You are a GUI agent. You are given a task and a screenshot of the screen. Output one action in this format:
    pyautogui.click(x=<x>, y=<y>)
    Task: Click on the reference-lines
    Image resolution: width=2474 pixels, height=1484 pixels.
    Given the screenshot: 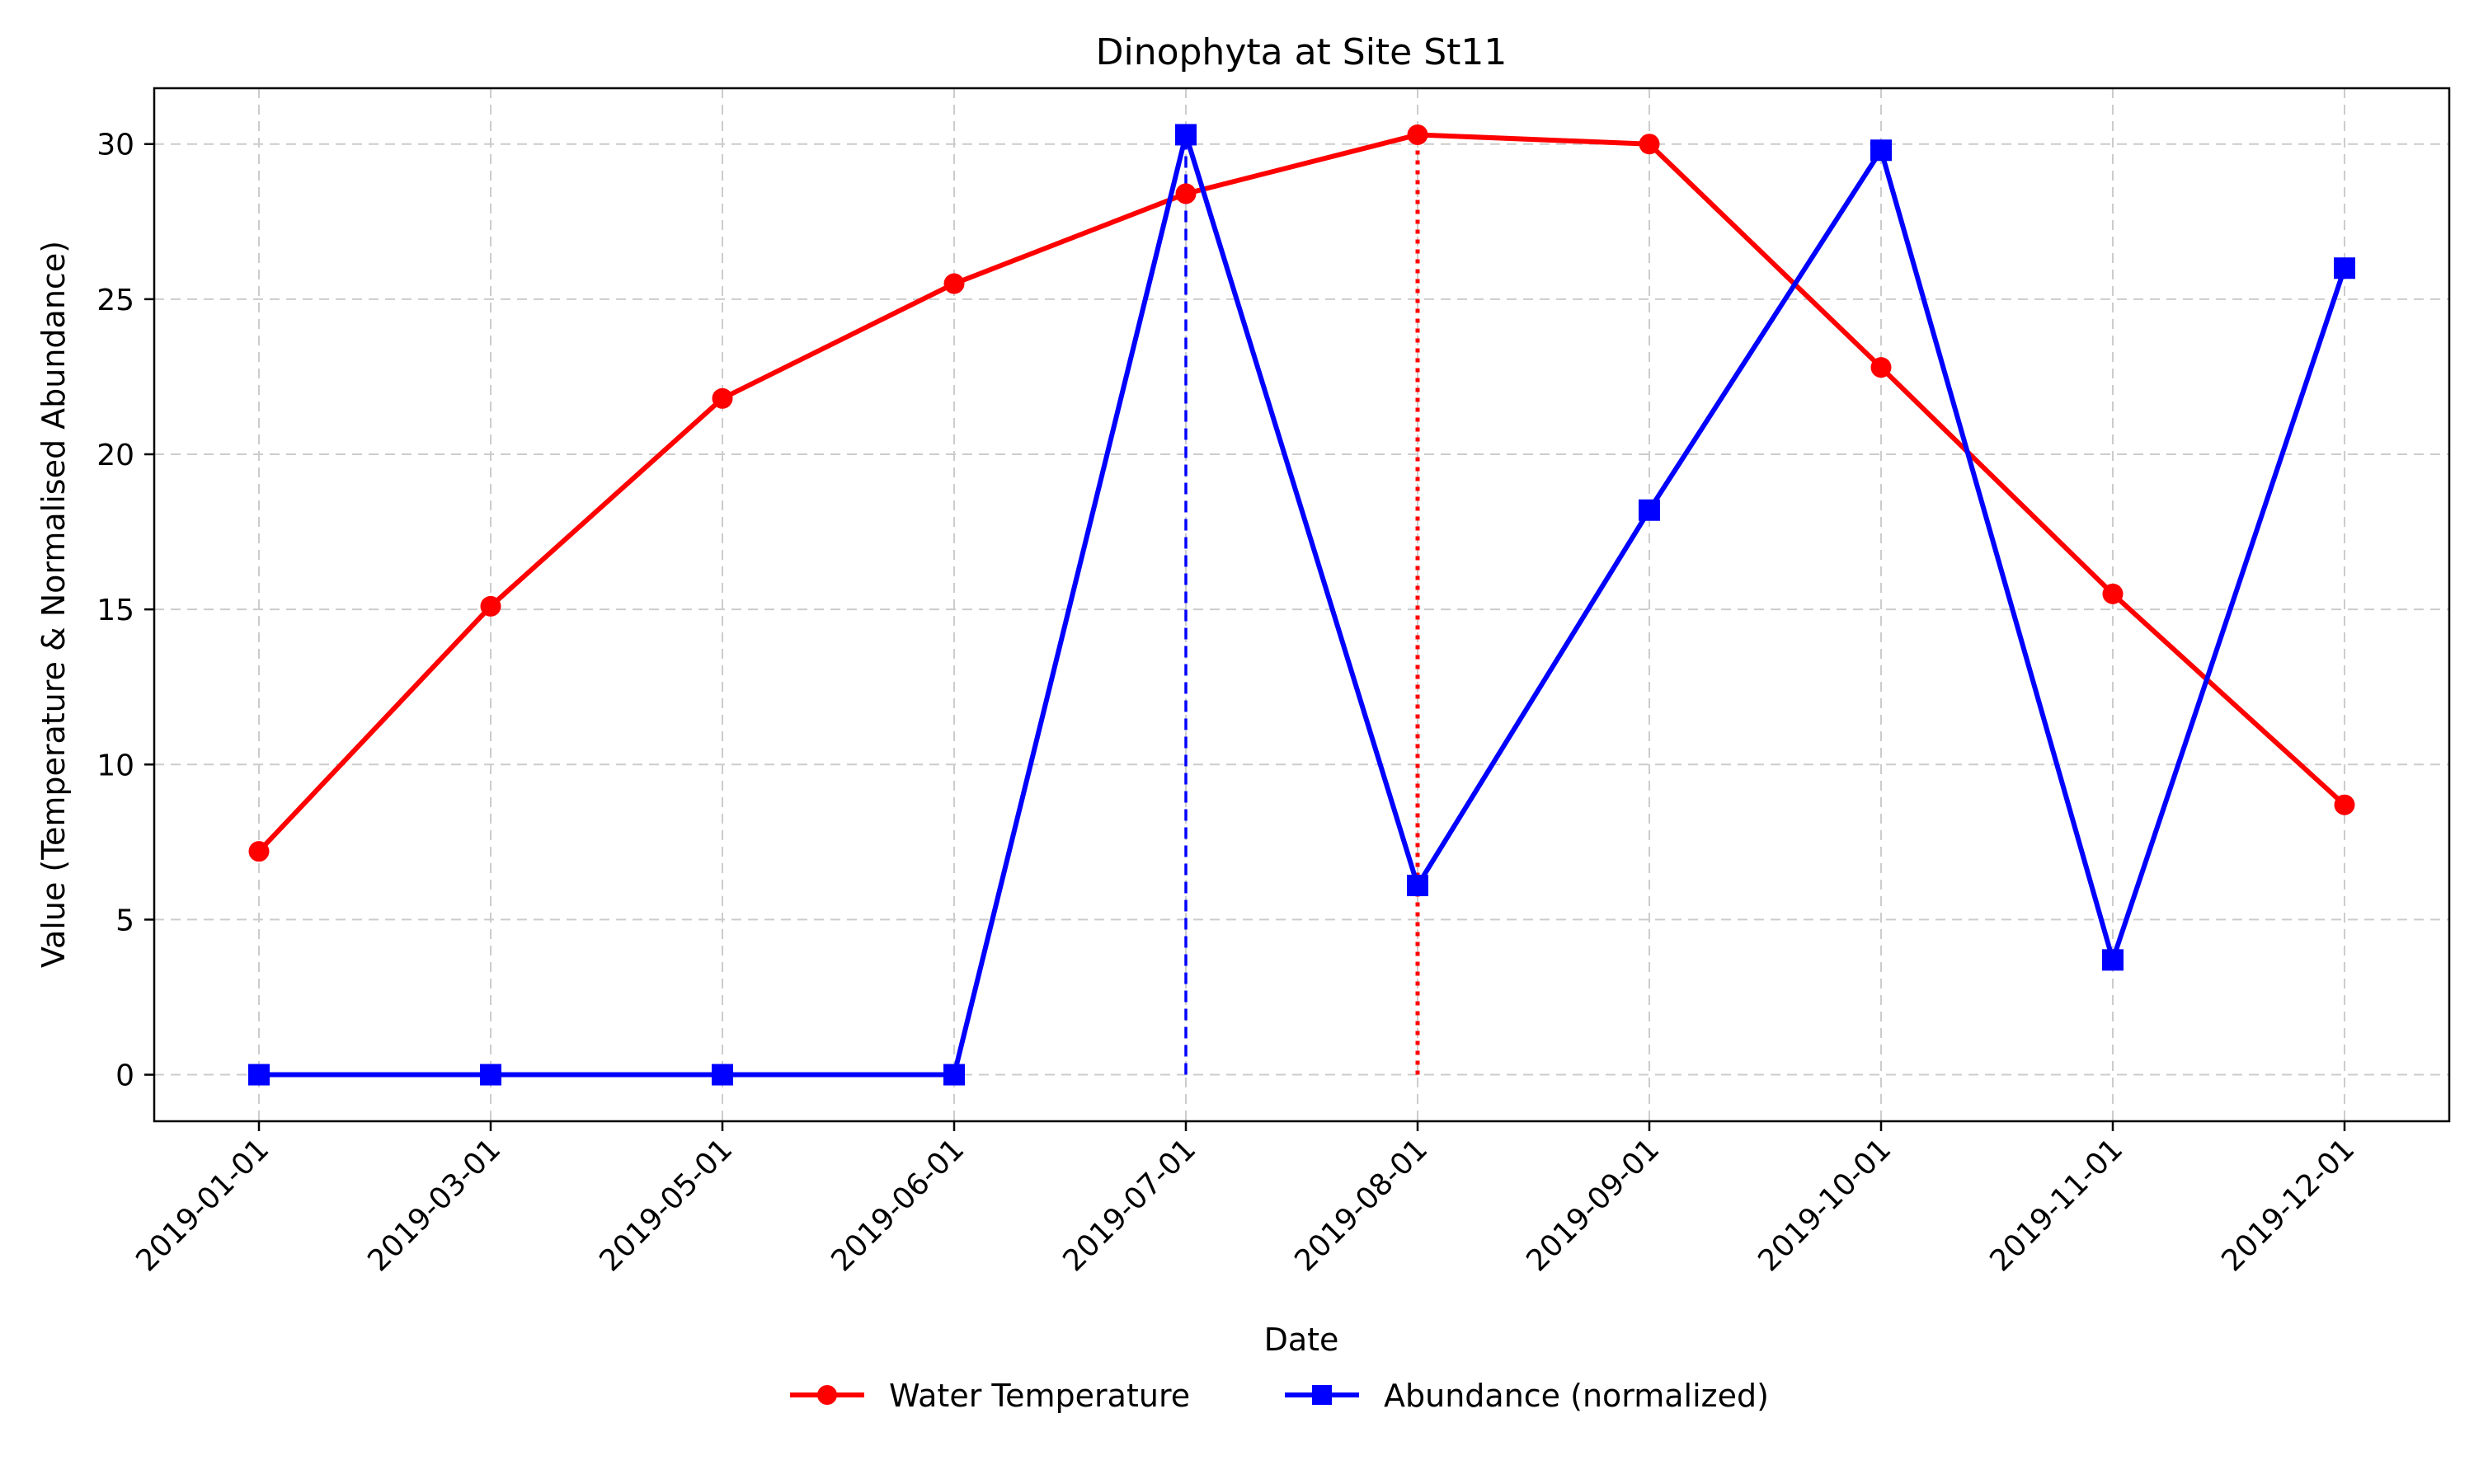 What is the action you would take?
    pyautogui.click(x=1302, y=604)
    